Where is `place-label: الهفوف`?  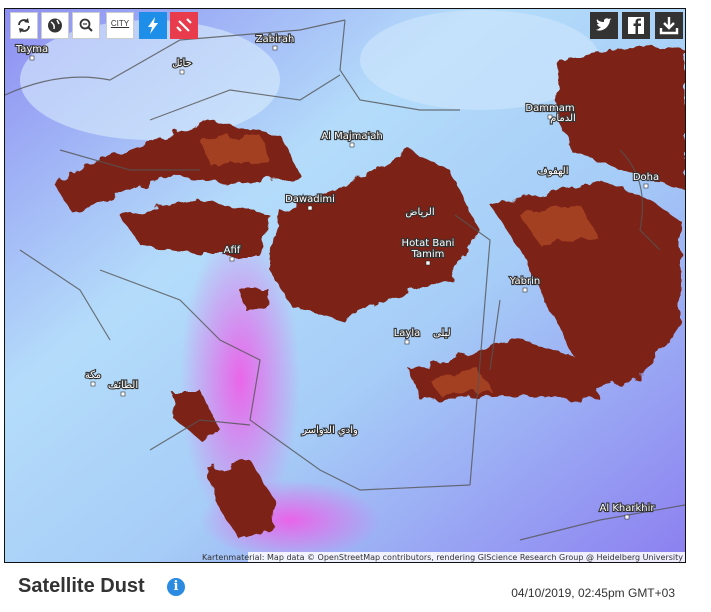
place-label: الهفوف is located at coordinates (552, 171).